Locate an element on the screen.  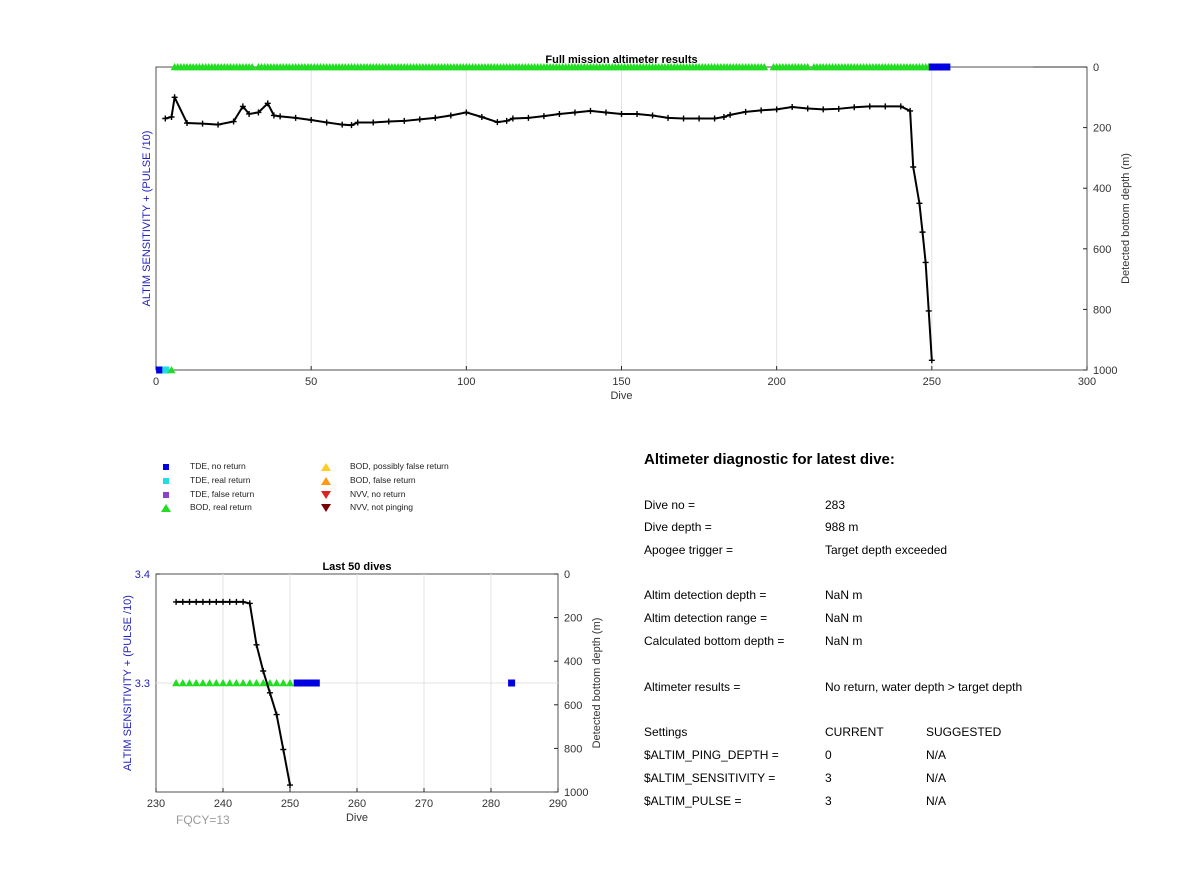
setting-name: $ALTIM_PING_DEPTH = is located at coordinates (711, 755).